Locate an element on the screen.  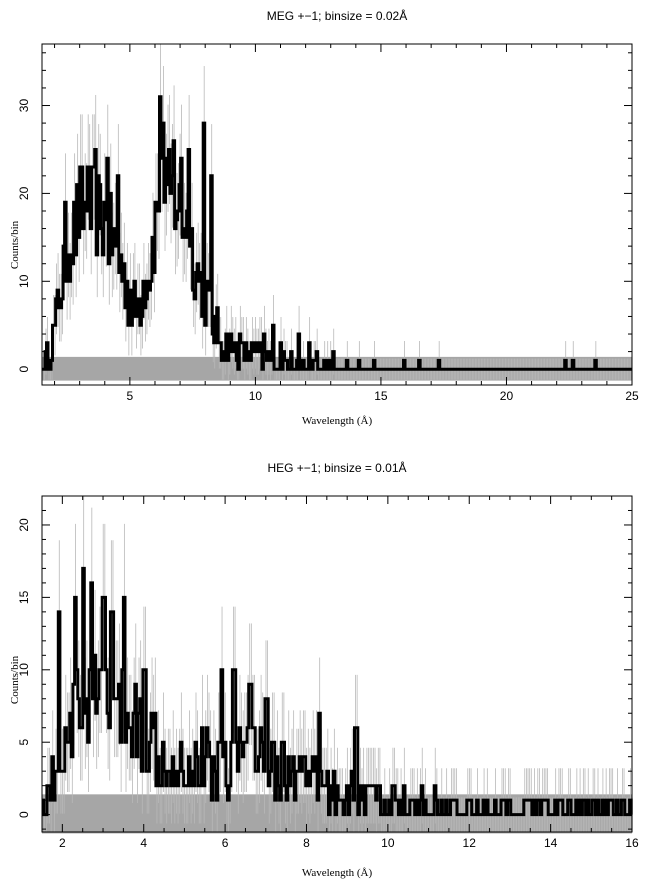
heg-x-tick-label: 8 is located at coordinates (306, 843).